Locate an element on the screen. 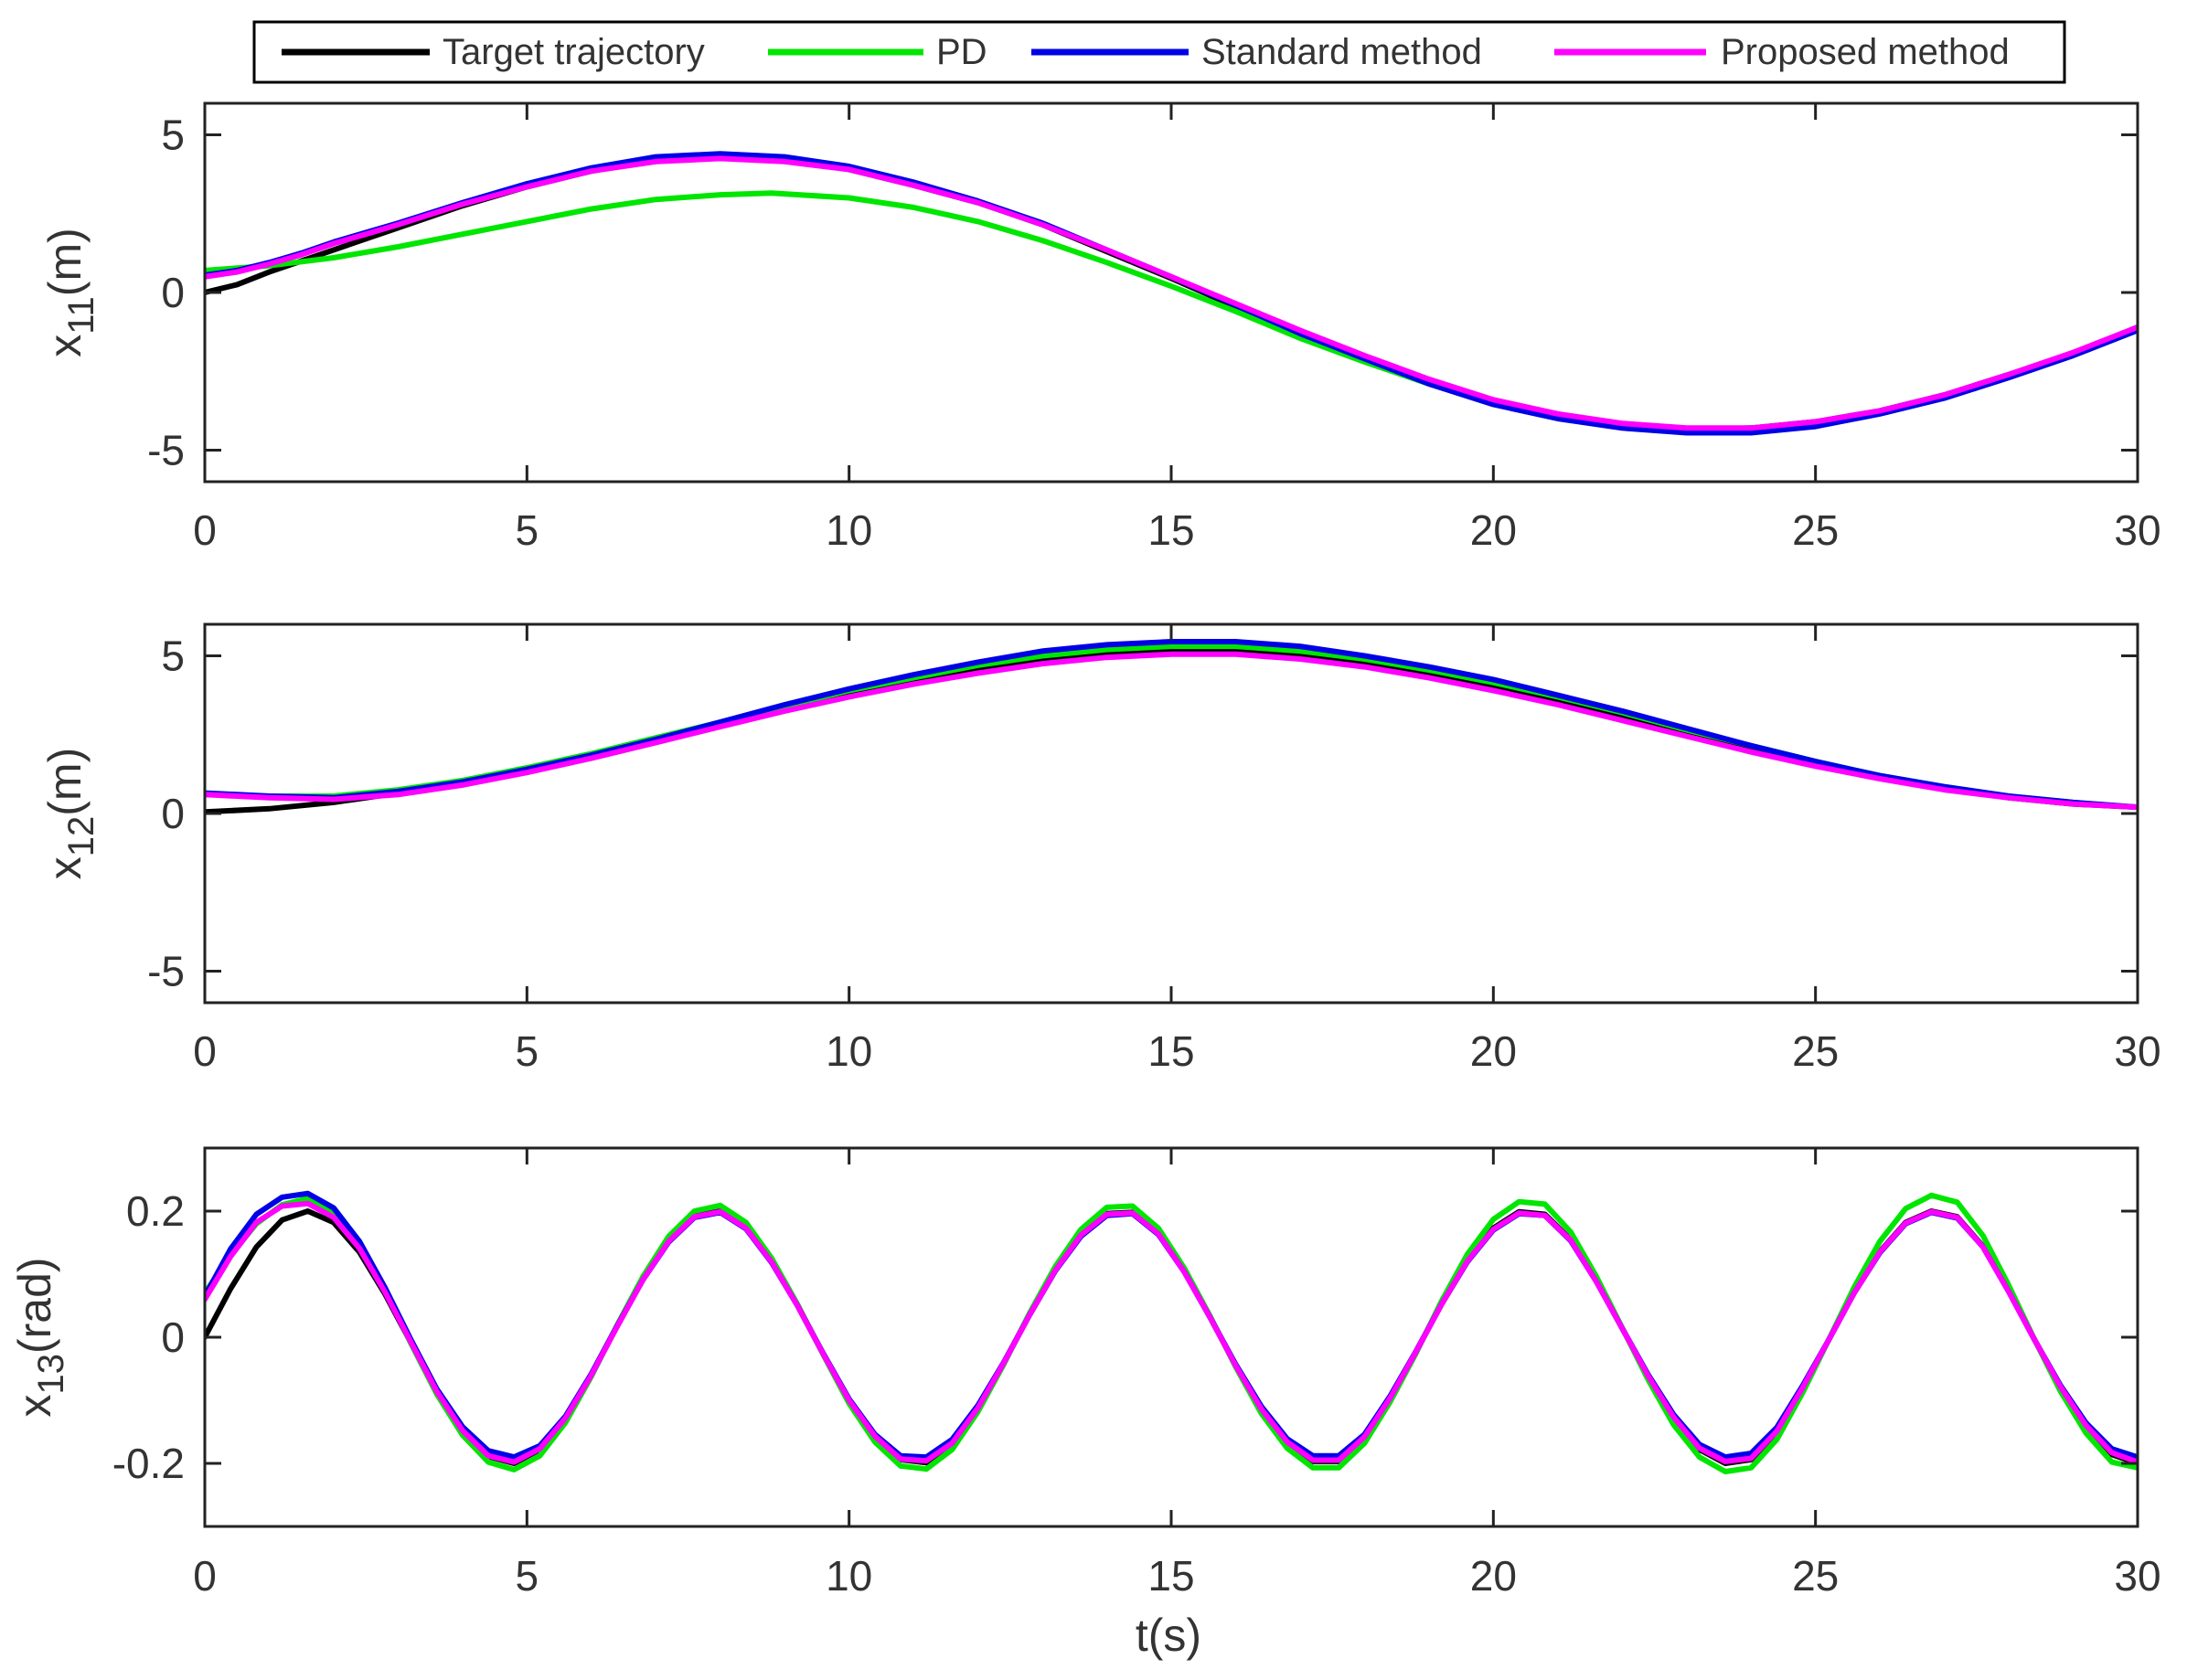  legend-label-pd: PD is located at coordinates (962, 52).